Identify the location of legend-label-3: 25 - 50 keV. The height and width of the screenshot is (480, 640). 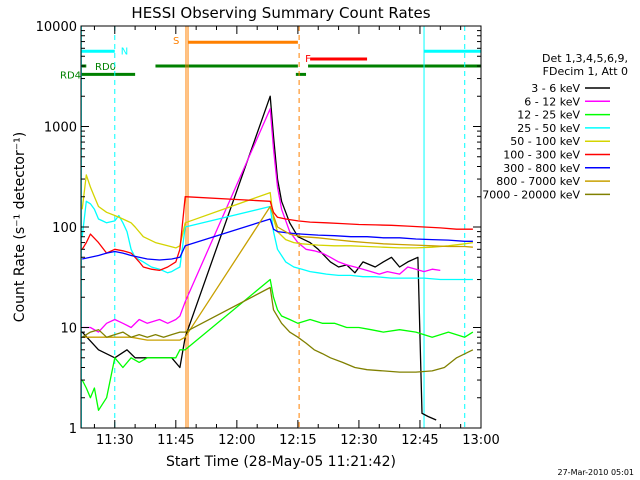
(548, 128).